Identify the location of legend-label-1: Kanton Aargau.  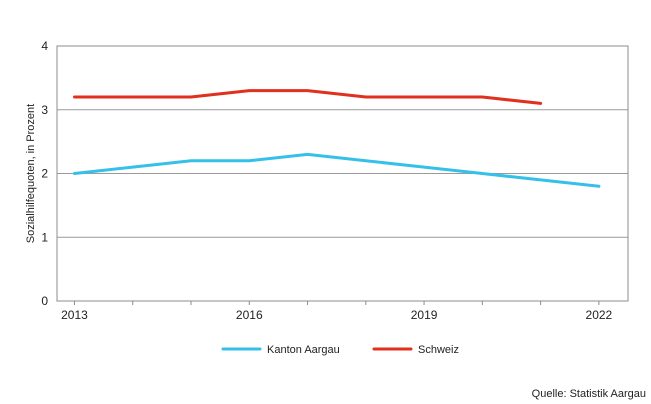
(303, 350).